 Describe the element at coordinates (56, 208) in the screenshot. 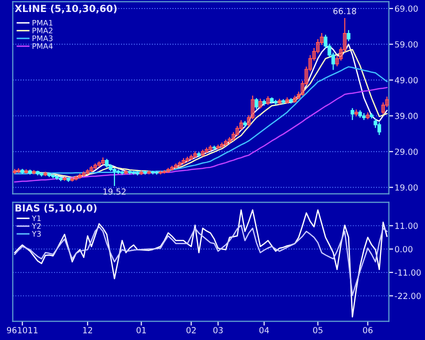

I see `chart-title: BIAS (5,10,0,0)` at that location.